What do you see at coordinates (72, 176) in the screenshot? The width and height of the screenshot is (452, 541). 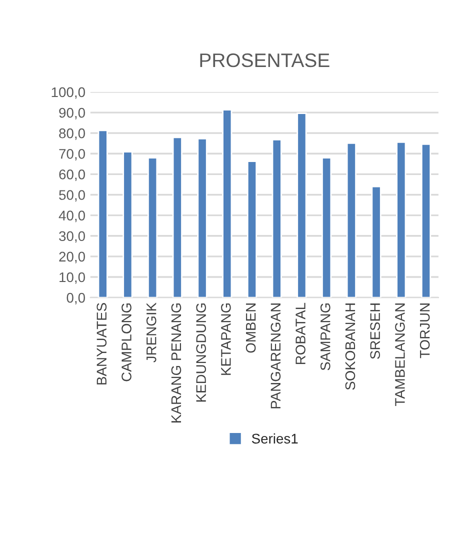 I see `y-tick-label: 60,0` at bounding box center [72, 176].